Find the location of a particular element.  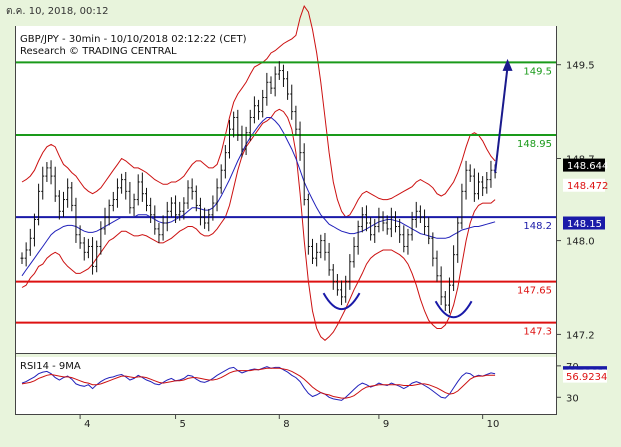

pattern-arc is located at coordinates (341, 301).